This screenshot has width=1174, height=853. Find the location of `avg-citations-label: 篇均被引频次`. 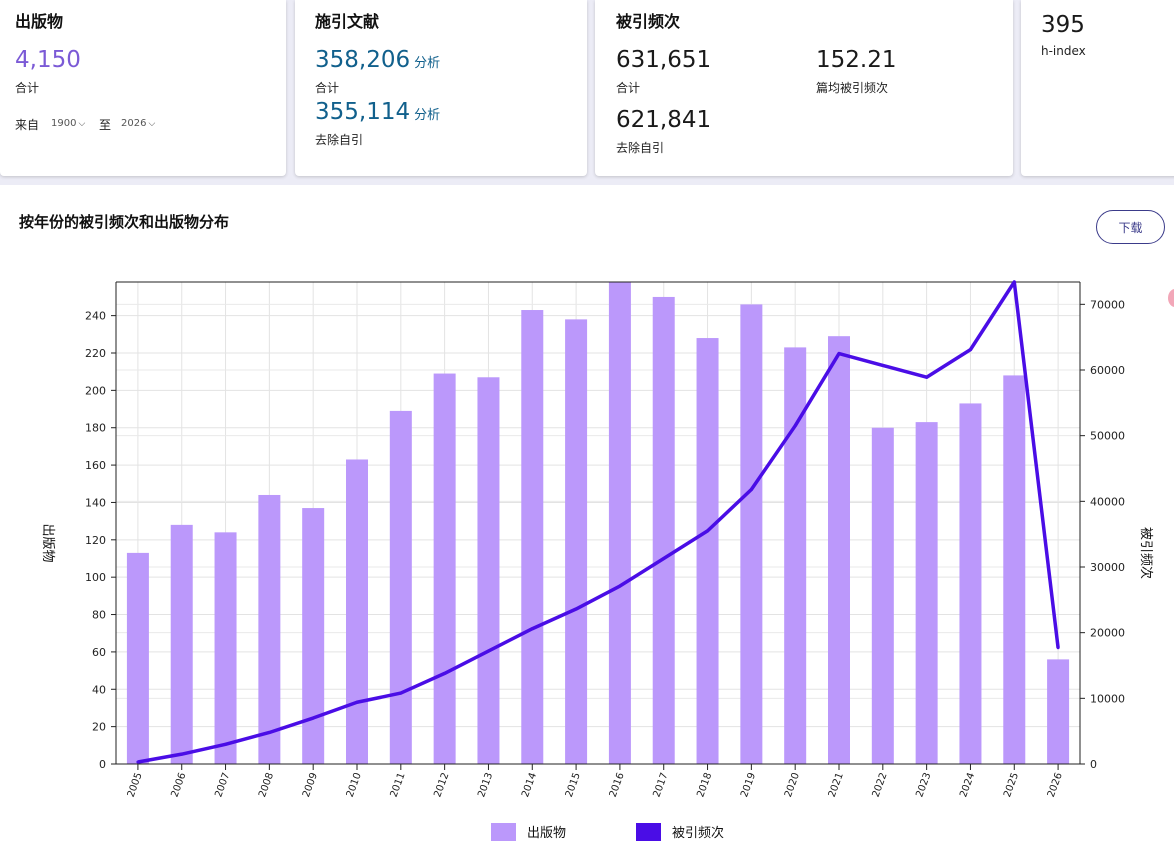

avg-citations-label: 篇均被引频次 is located at coordinates (852, 88).